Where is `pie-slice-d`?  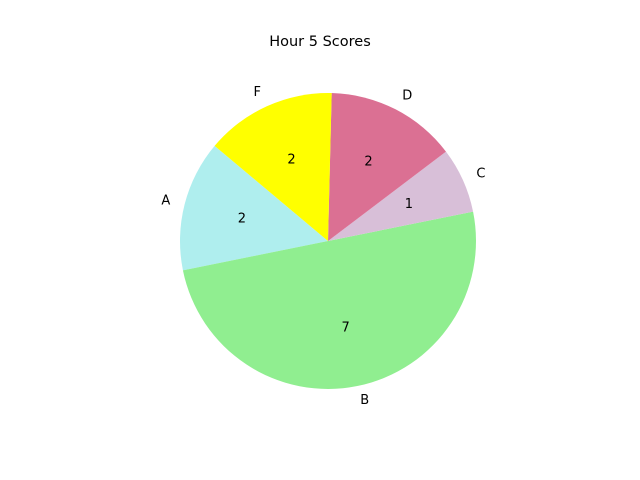
pie-slice-d is located at coordinates (387, 167).